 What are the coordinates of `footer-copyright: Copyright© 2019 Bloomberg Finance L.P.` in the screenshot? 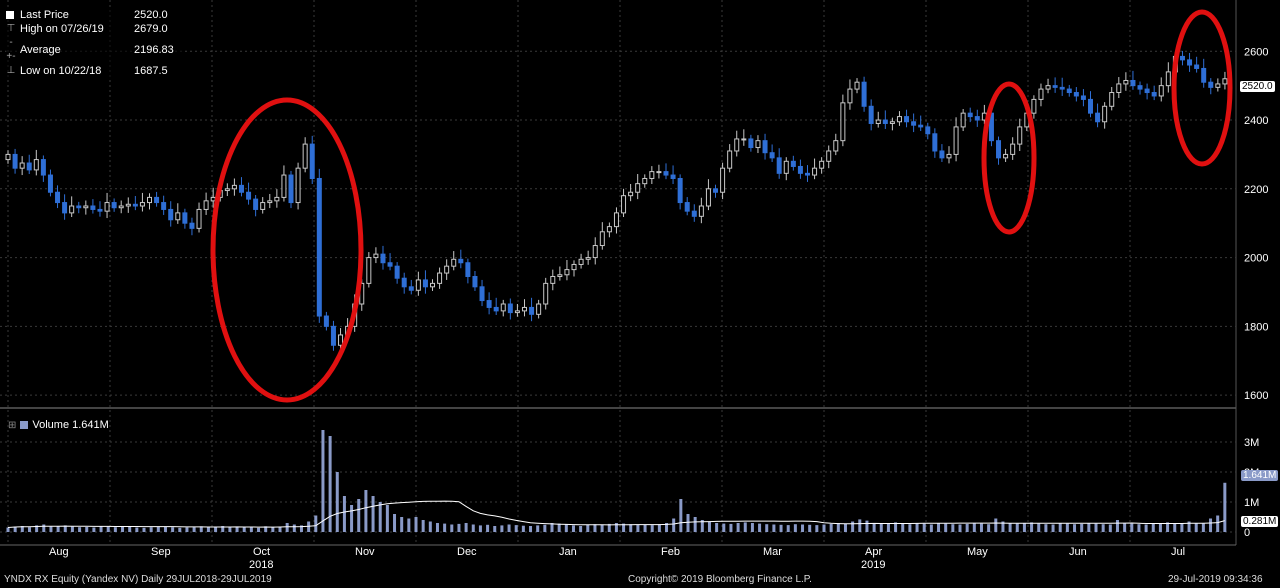 It's located at (720, 579).